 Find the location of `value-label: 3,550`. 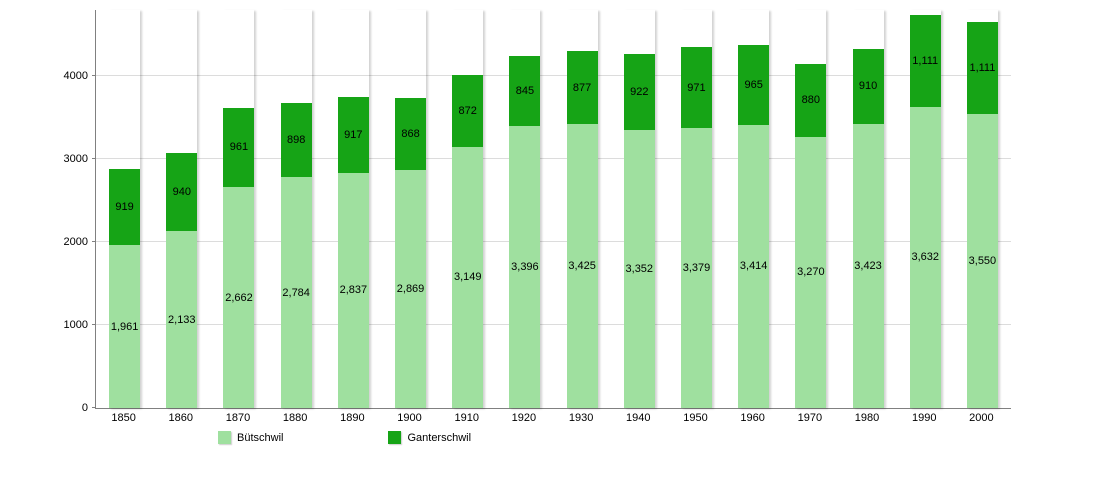

value-label: 3,550 is located at coordinates (982, 260).